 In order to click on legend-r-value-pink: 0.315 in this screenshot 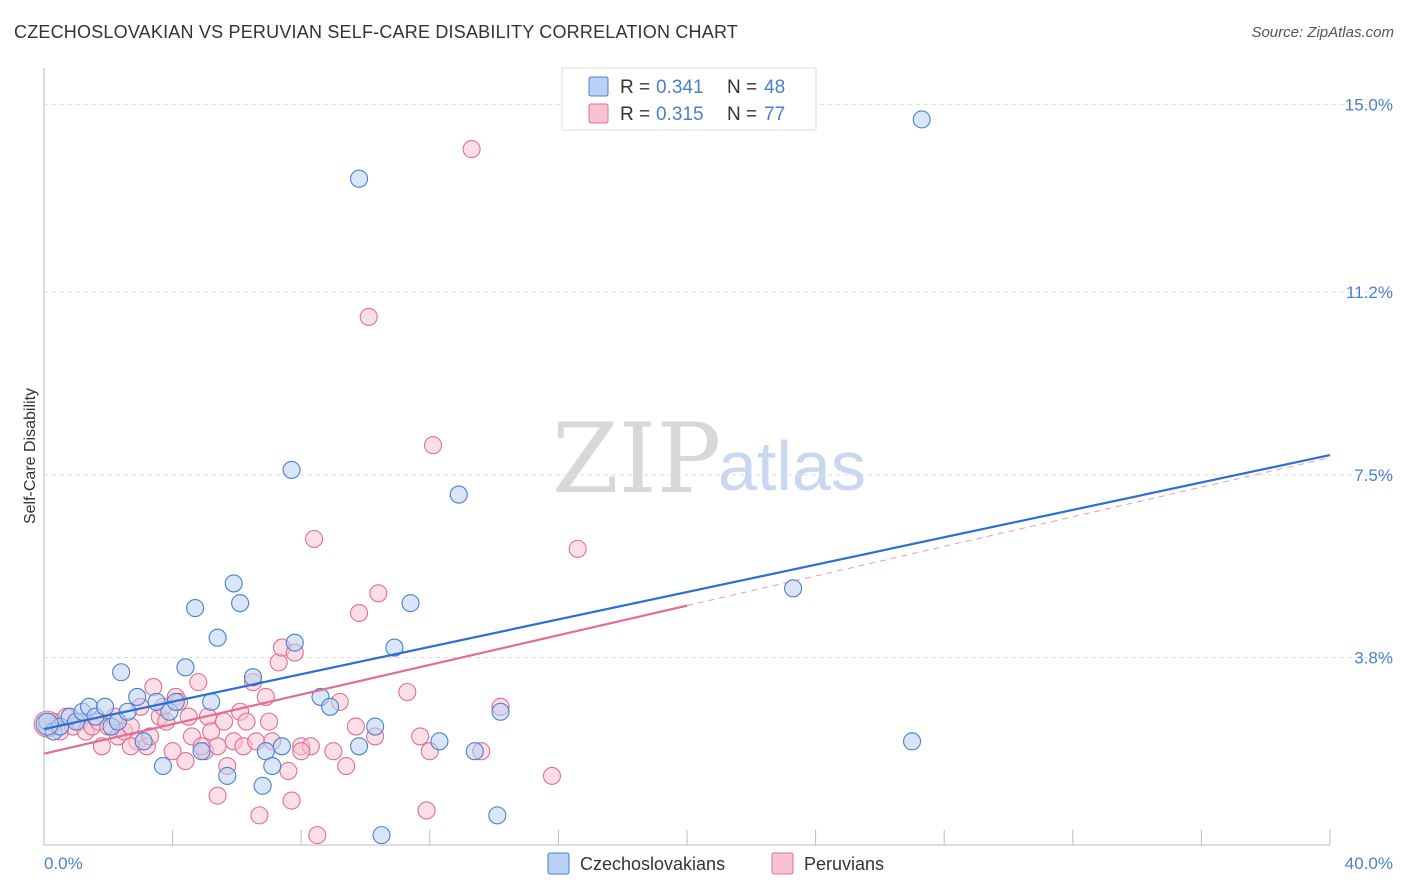, I will do `click(680, 114)`.